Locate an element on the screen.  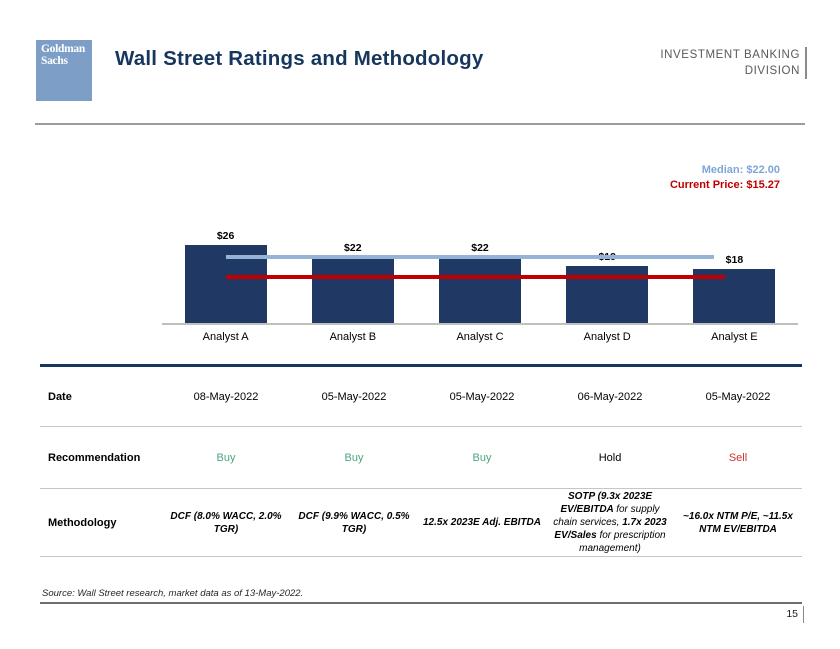
row-label: Recommendation is located at coordinates (94, 457).